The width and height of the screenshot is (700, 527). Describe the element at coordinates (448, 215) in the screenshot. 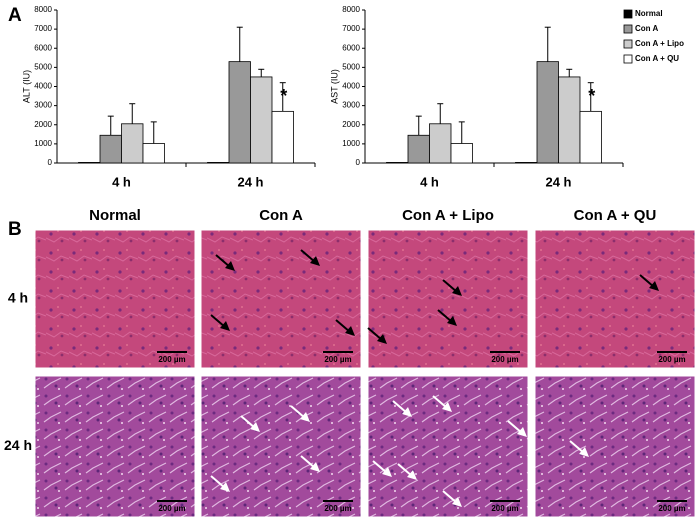

I see `column-header: Con A + Lipo` at that location.